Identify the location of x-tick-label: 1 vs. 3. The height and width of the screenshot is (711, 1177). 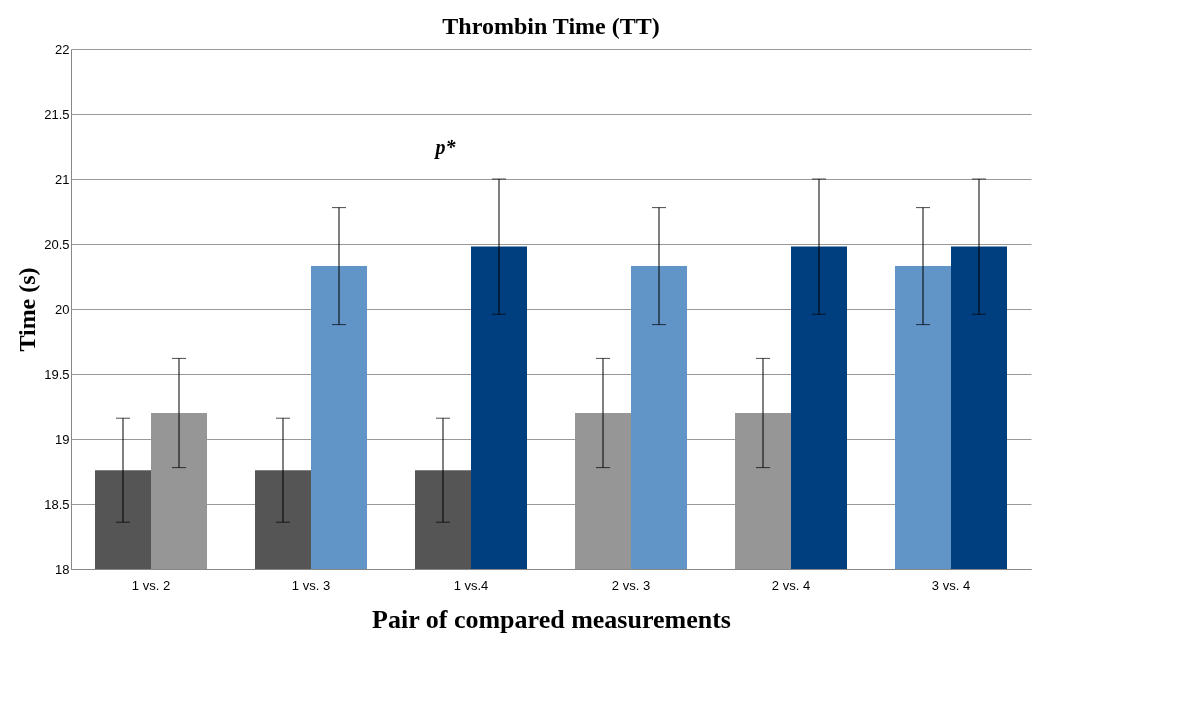
(311, 585).